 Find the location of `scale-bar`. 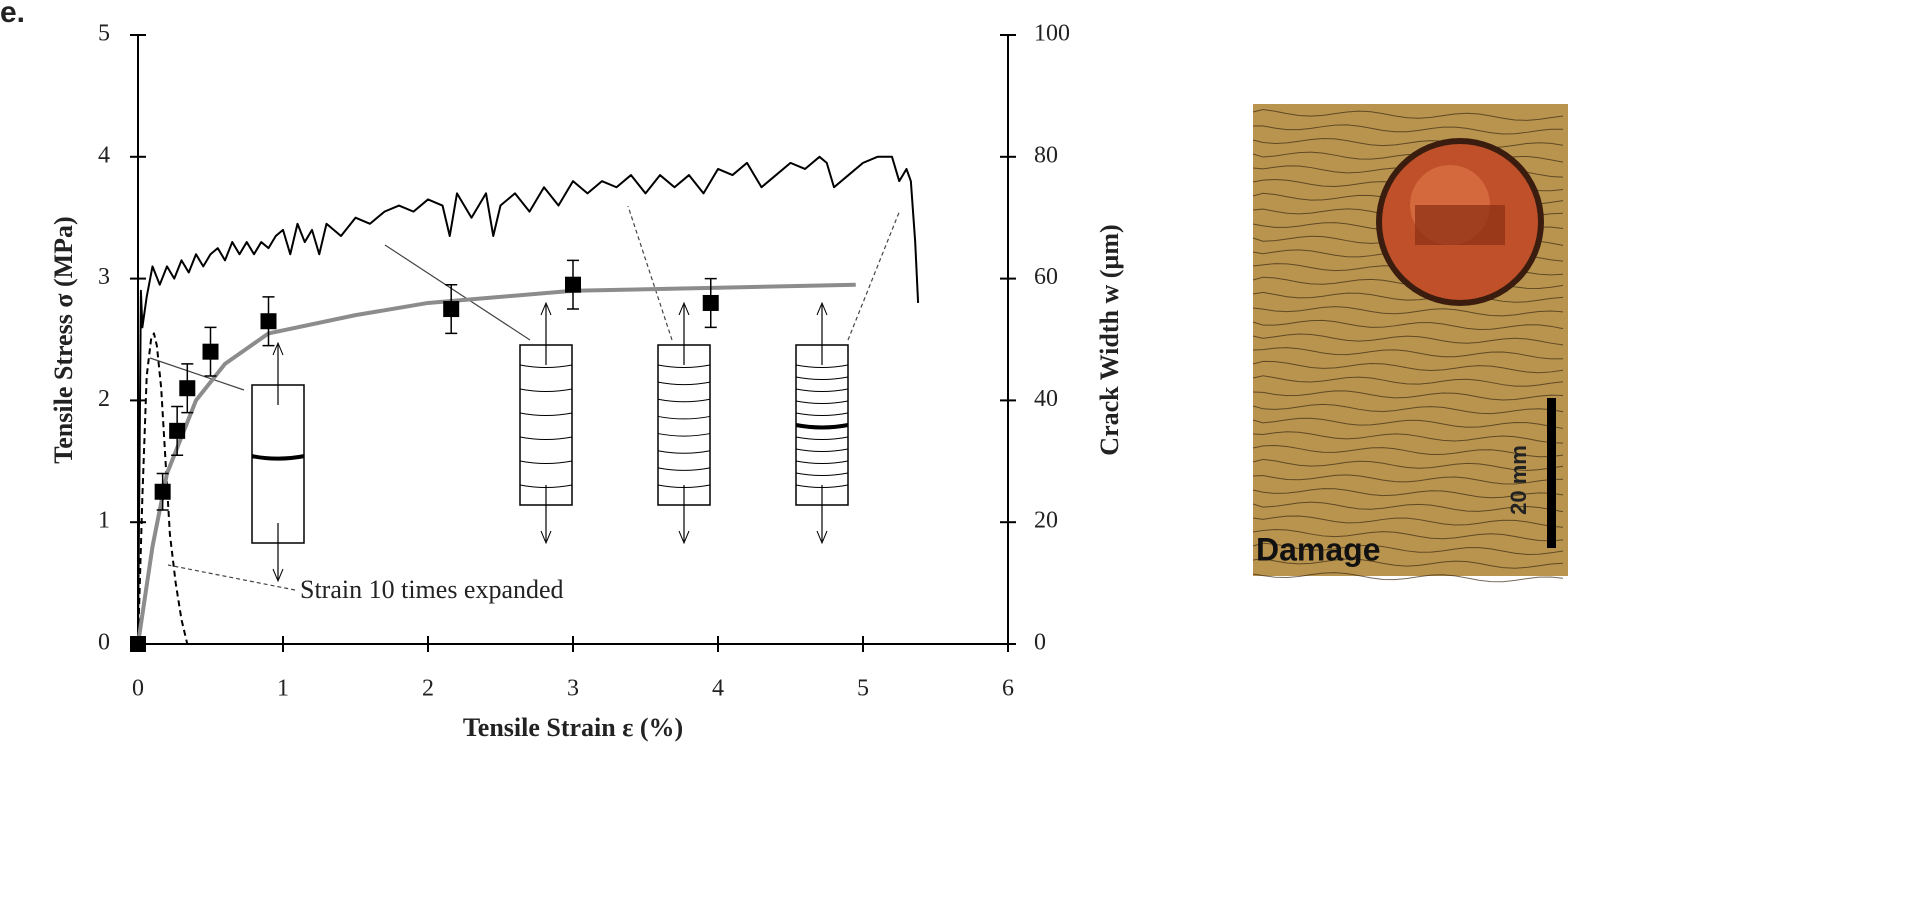

scale-bar is located at coordinates (1551, 473).